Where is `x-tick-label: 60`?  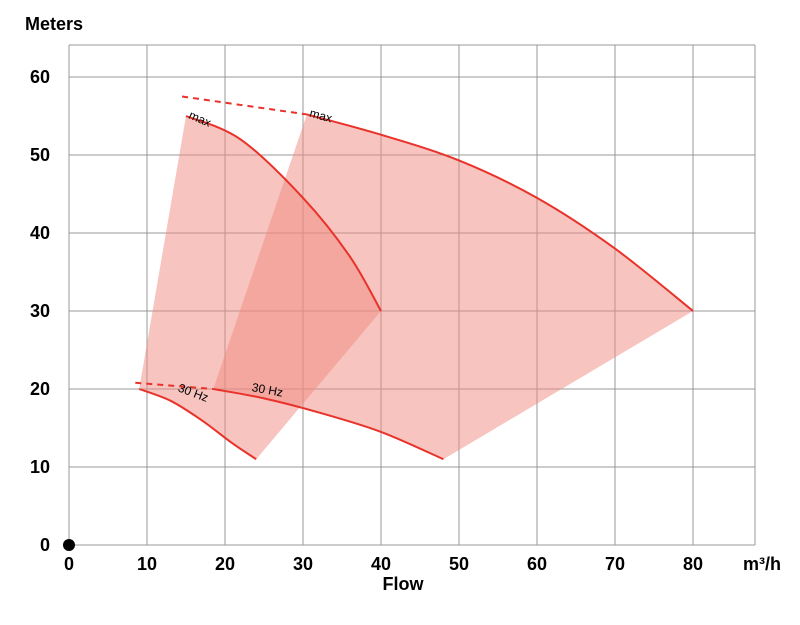 x-tick-label: 60 is located at coordinates (537, 564).